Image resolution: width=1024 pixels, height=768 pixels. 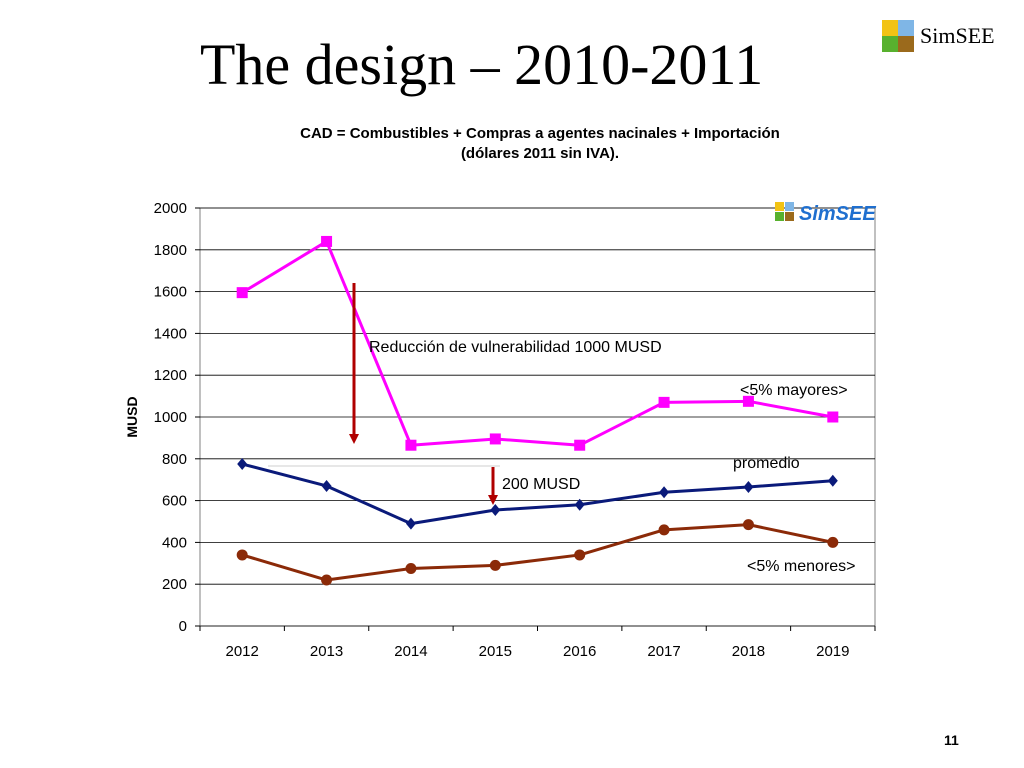 What do you see at coordinates (174, 584) in the screenshot?
I see `y-tick-label: 200` at bounding box center [174, 584].